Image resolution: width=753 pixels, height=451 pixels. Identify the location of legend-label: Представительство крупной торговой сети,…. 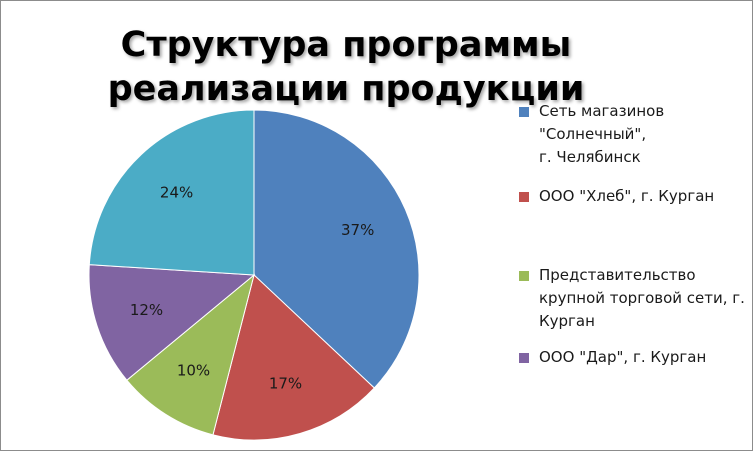
(642, 298).